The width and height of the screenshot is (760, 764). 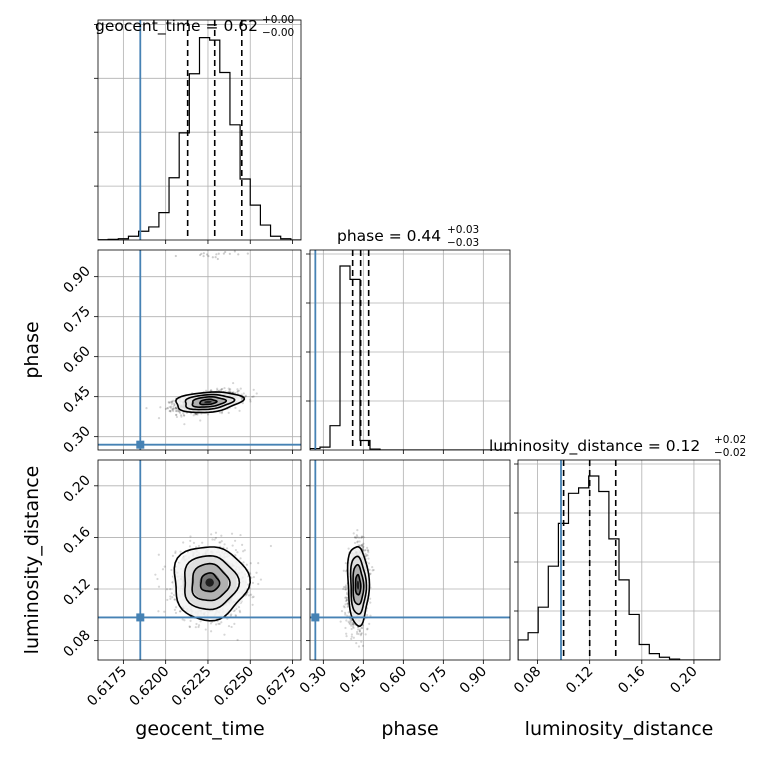 What do you see at coordinates (199, 138) in the screenshot?
I see `histogram-step` at bounding box center [199, 138].